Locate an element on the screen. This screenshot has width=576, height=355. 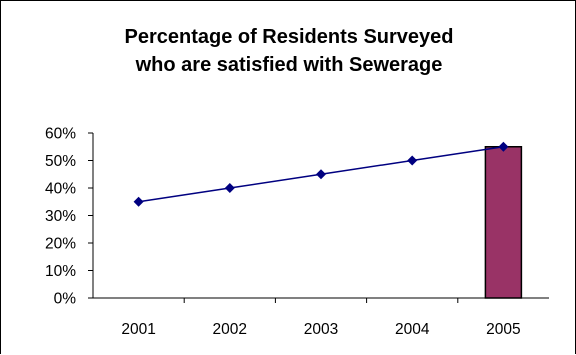
y-tick-label: 50% is located at coordinates (60, 161).